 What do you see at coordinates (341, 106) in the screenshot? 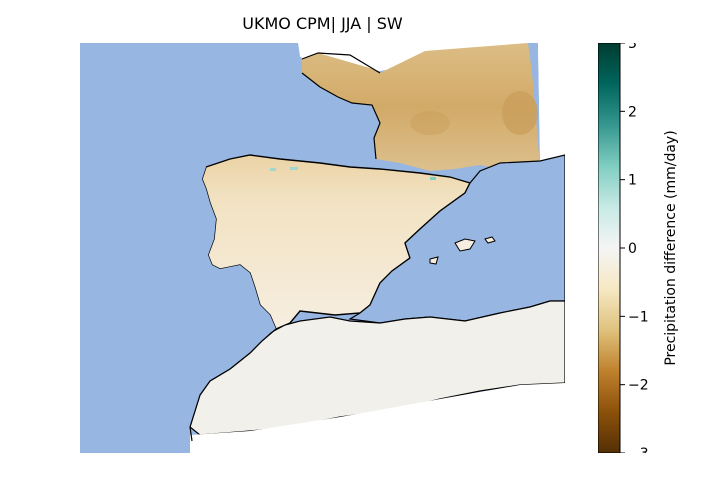
I see `france-coastline` at bounding box center [341, 106].